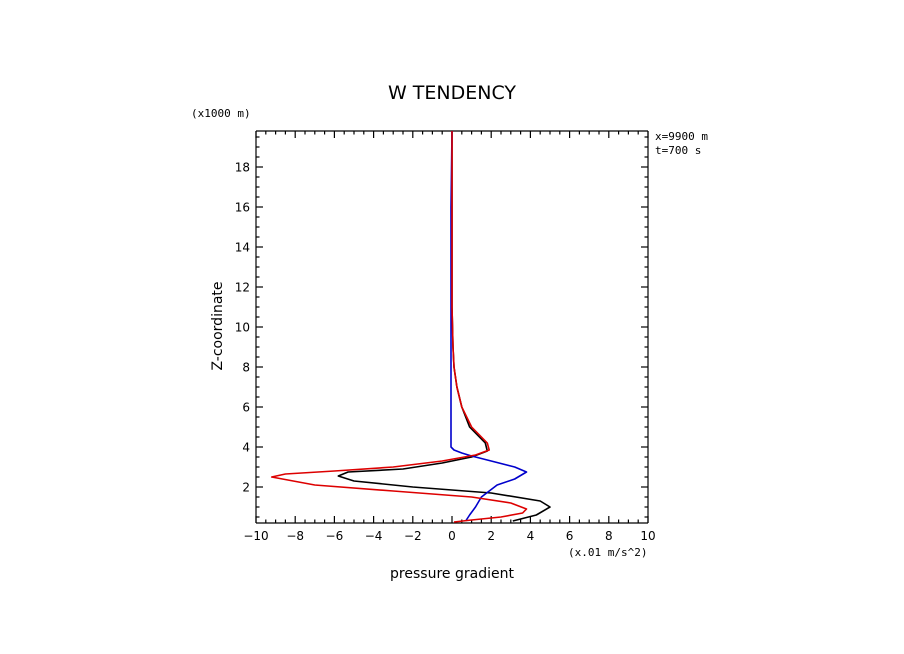  I want to click on x-tick-label: −10, so click(255, 536).